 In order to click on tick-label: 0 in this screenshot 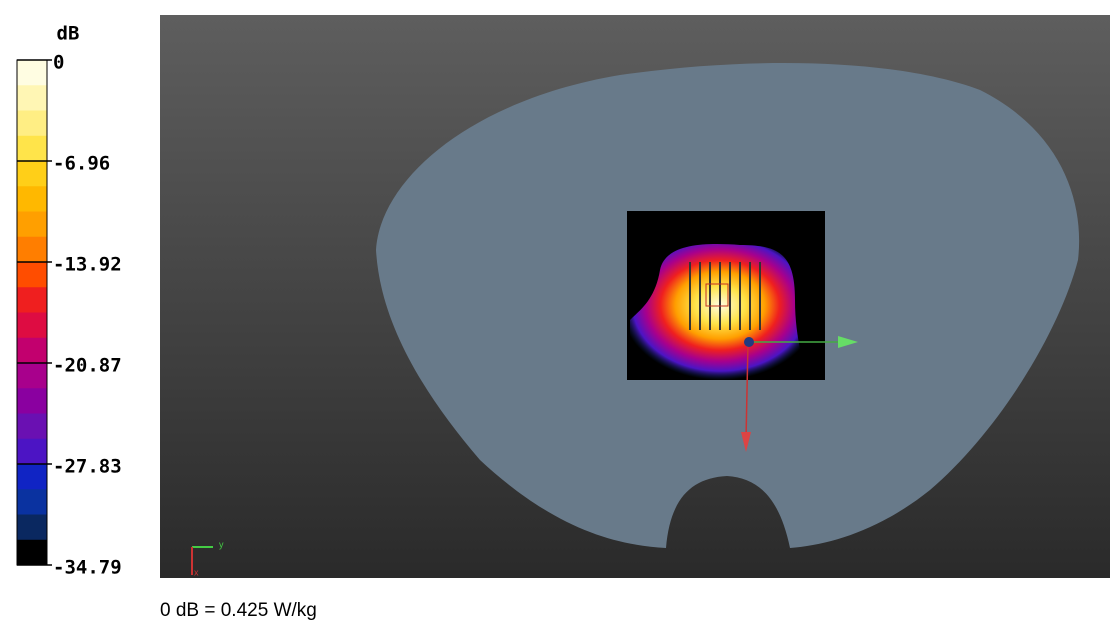, I will do `click(58, 63)`.